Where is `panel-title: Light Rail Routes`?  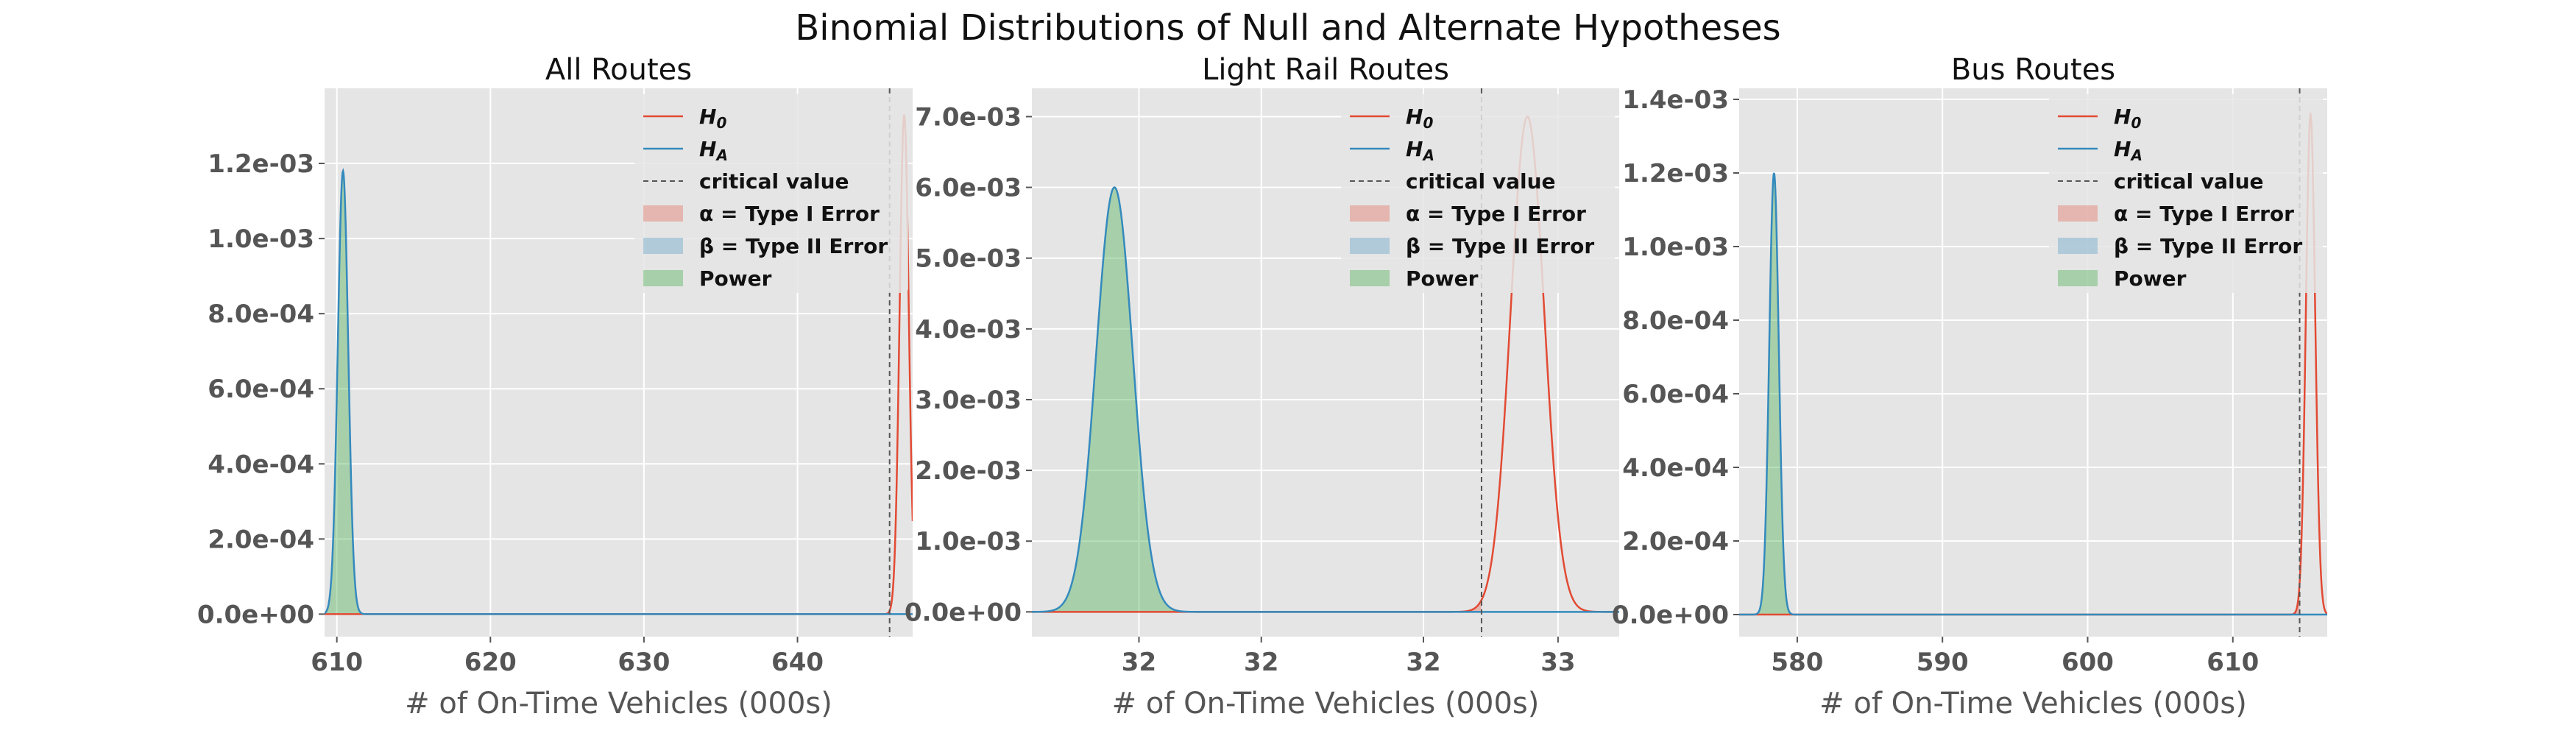 panel-title: Light Rail Routes is located at coordinates (1325, 70).